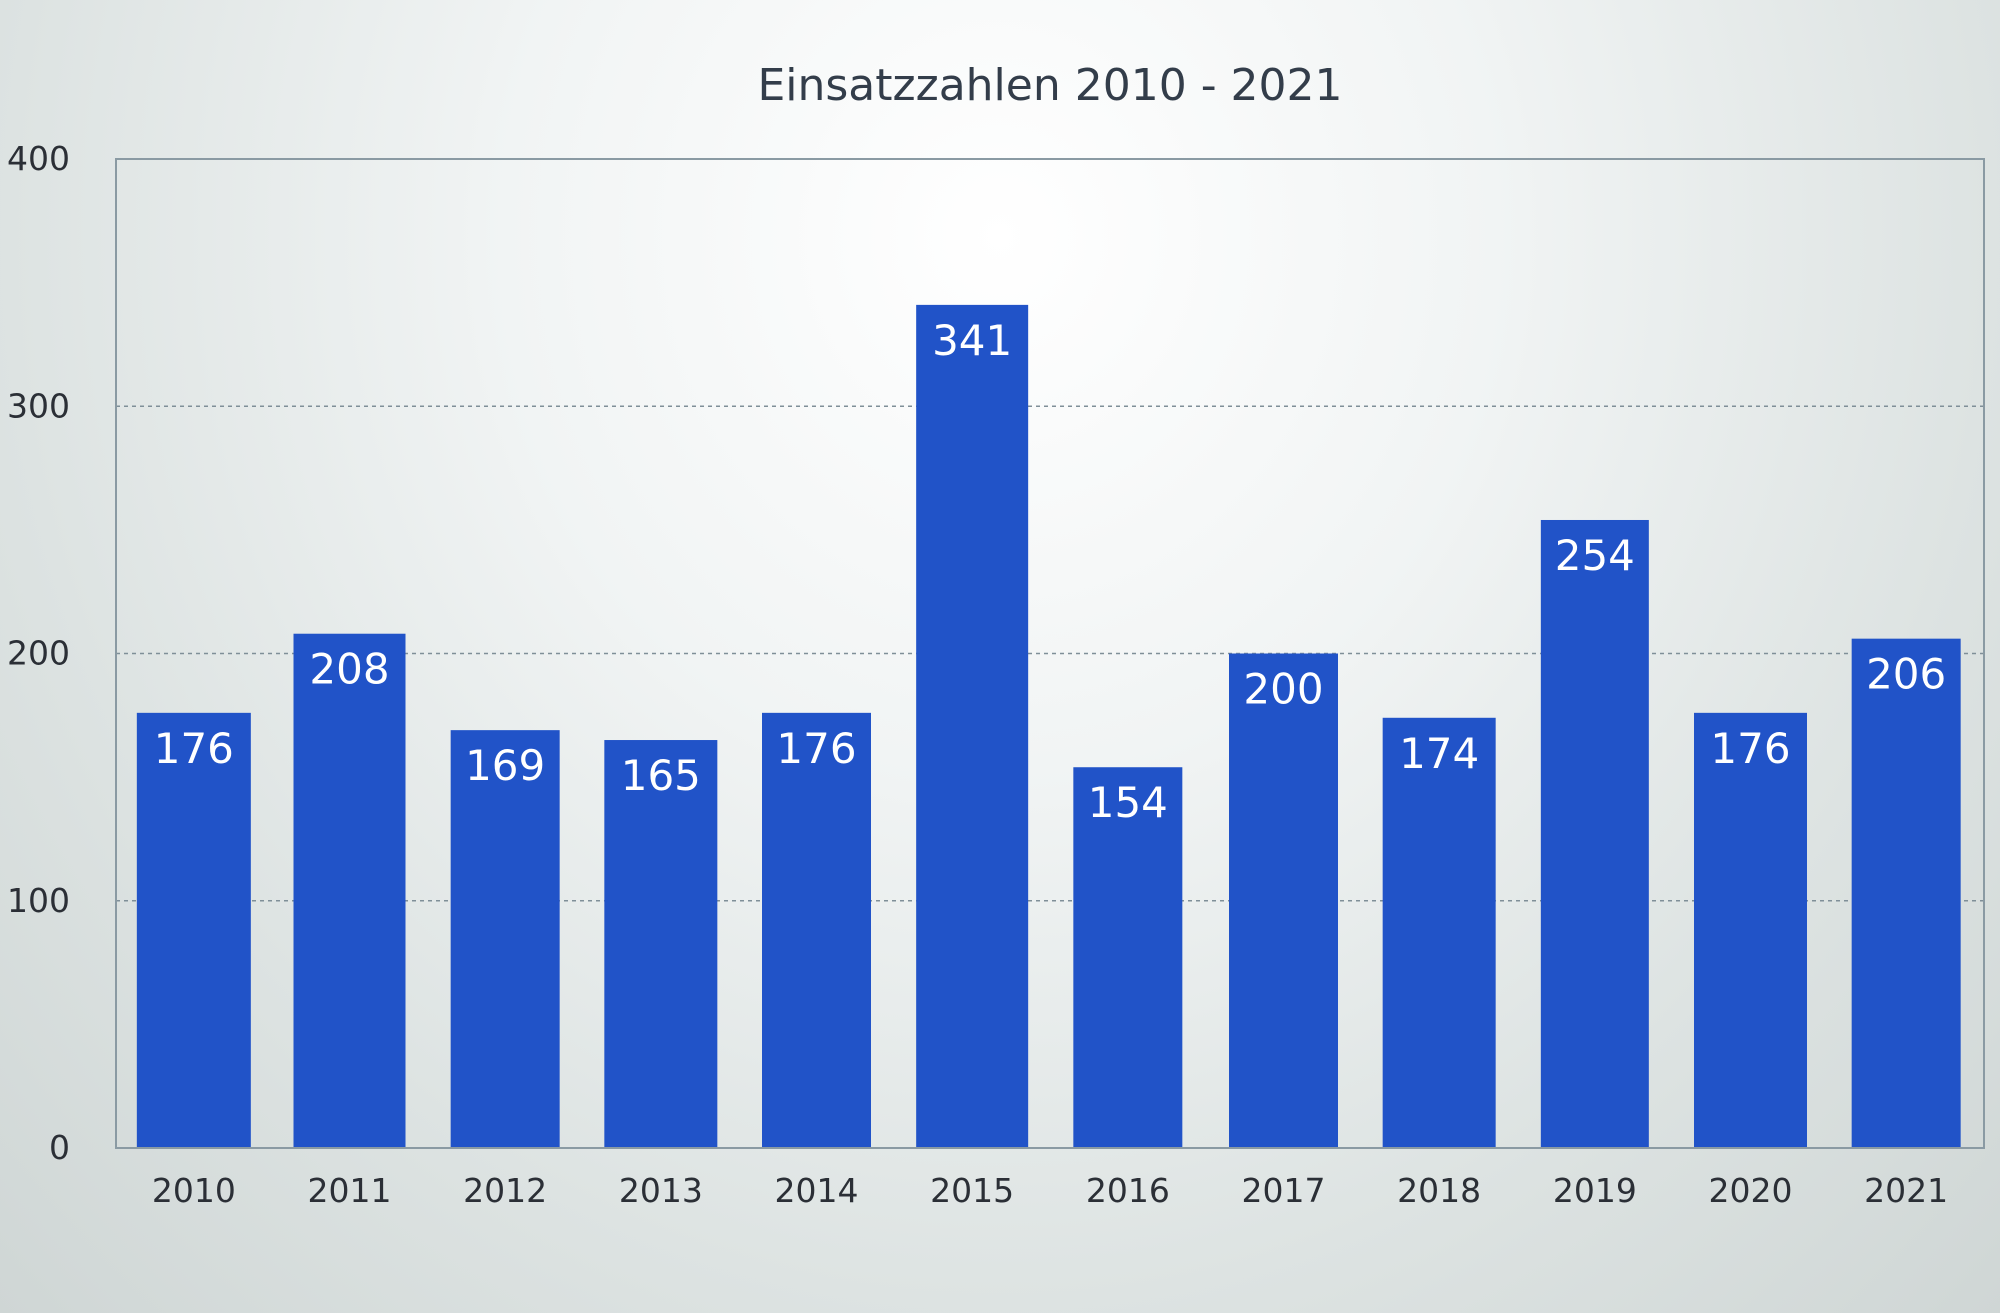  Describe the element at coordinates (38, 158) in the screenshot. I see `y-tick-label-400: 400` at that location.